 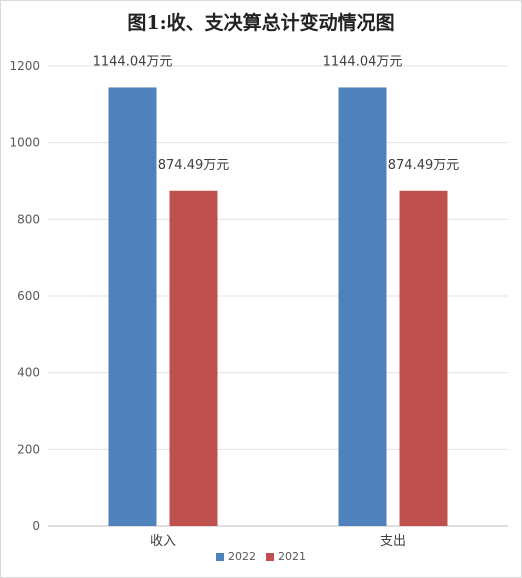 I want to click on y-tick-label: 600, so click(x=28, y=296).